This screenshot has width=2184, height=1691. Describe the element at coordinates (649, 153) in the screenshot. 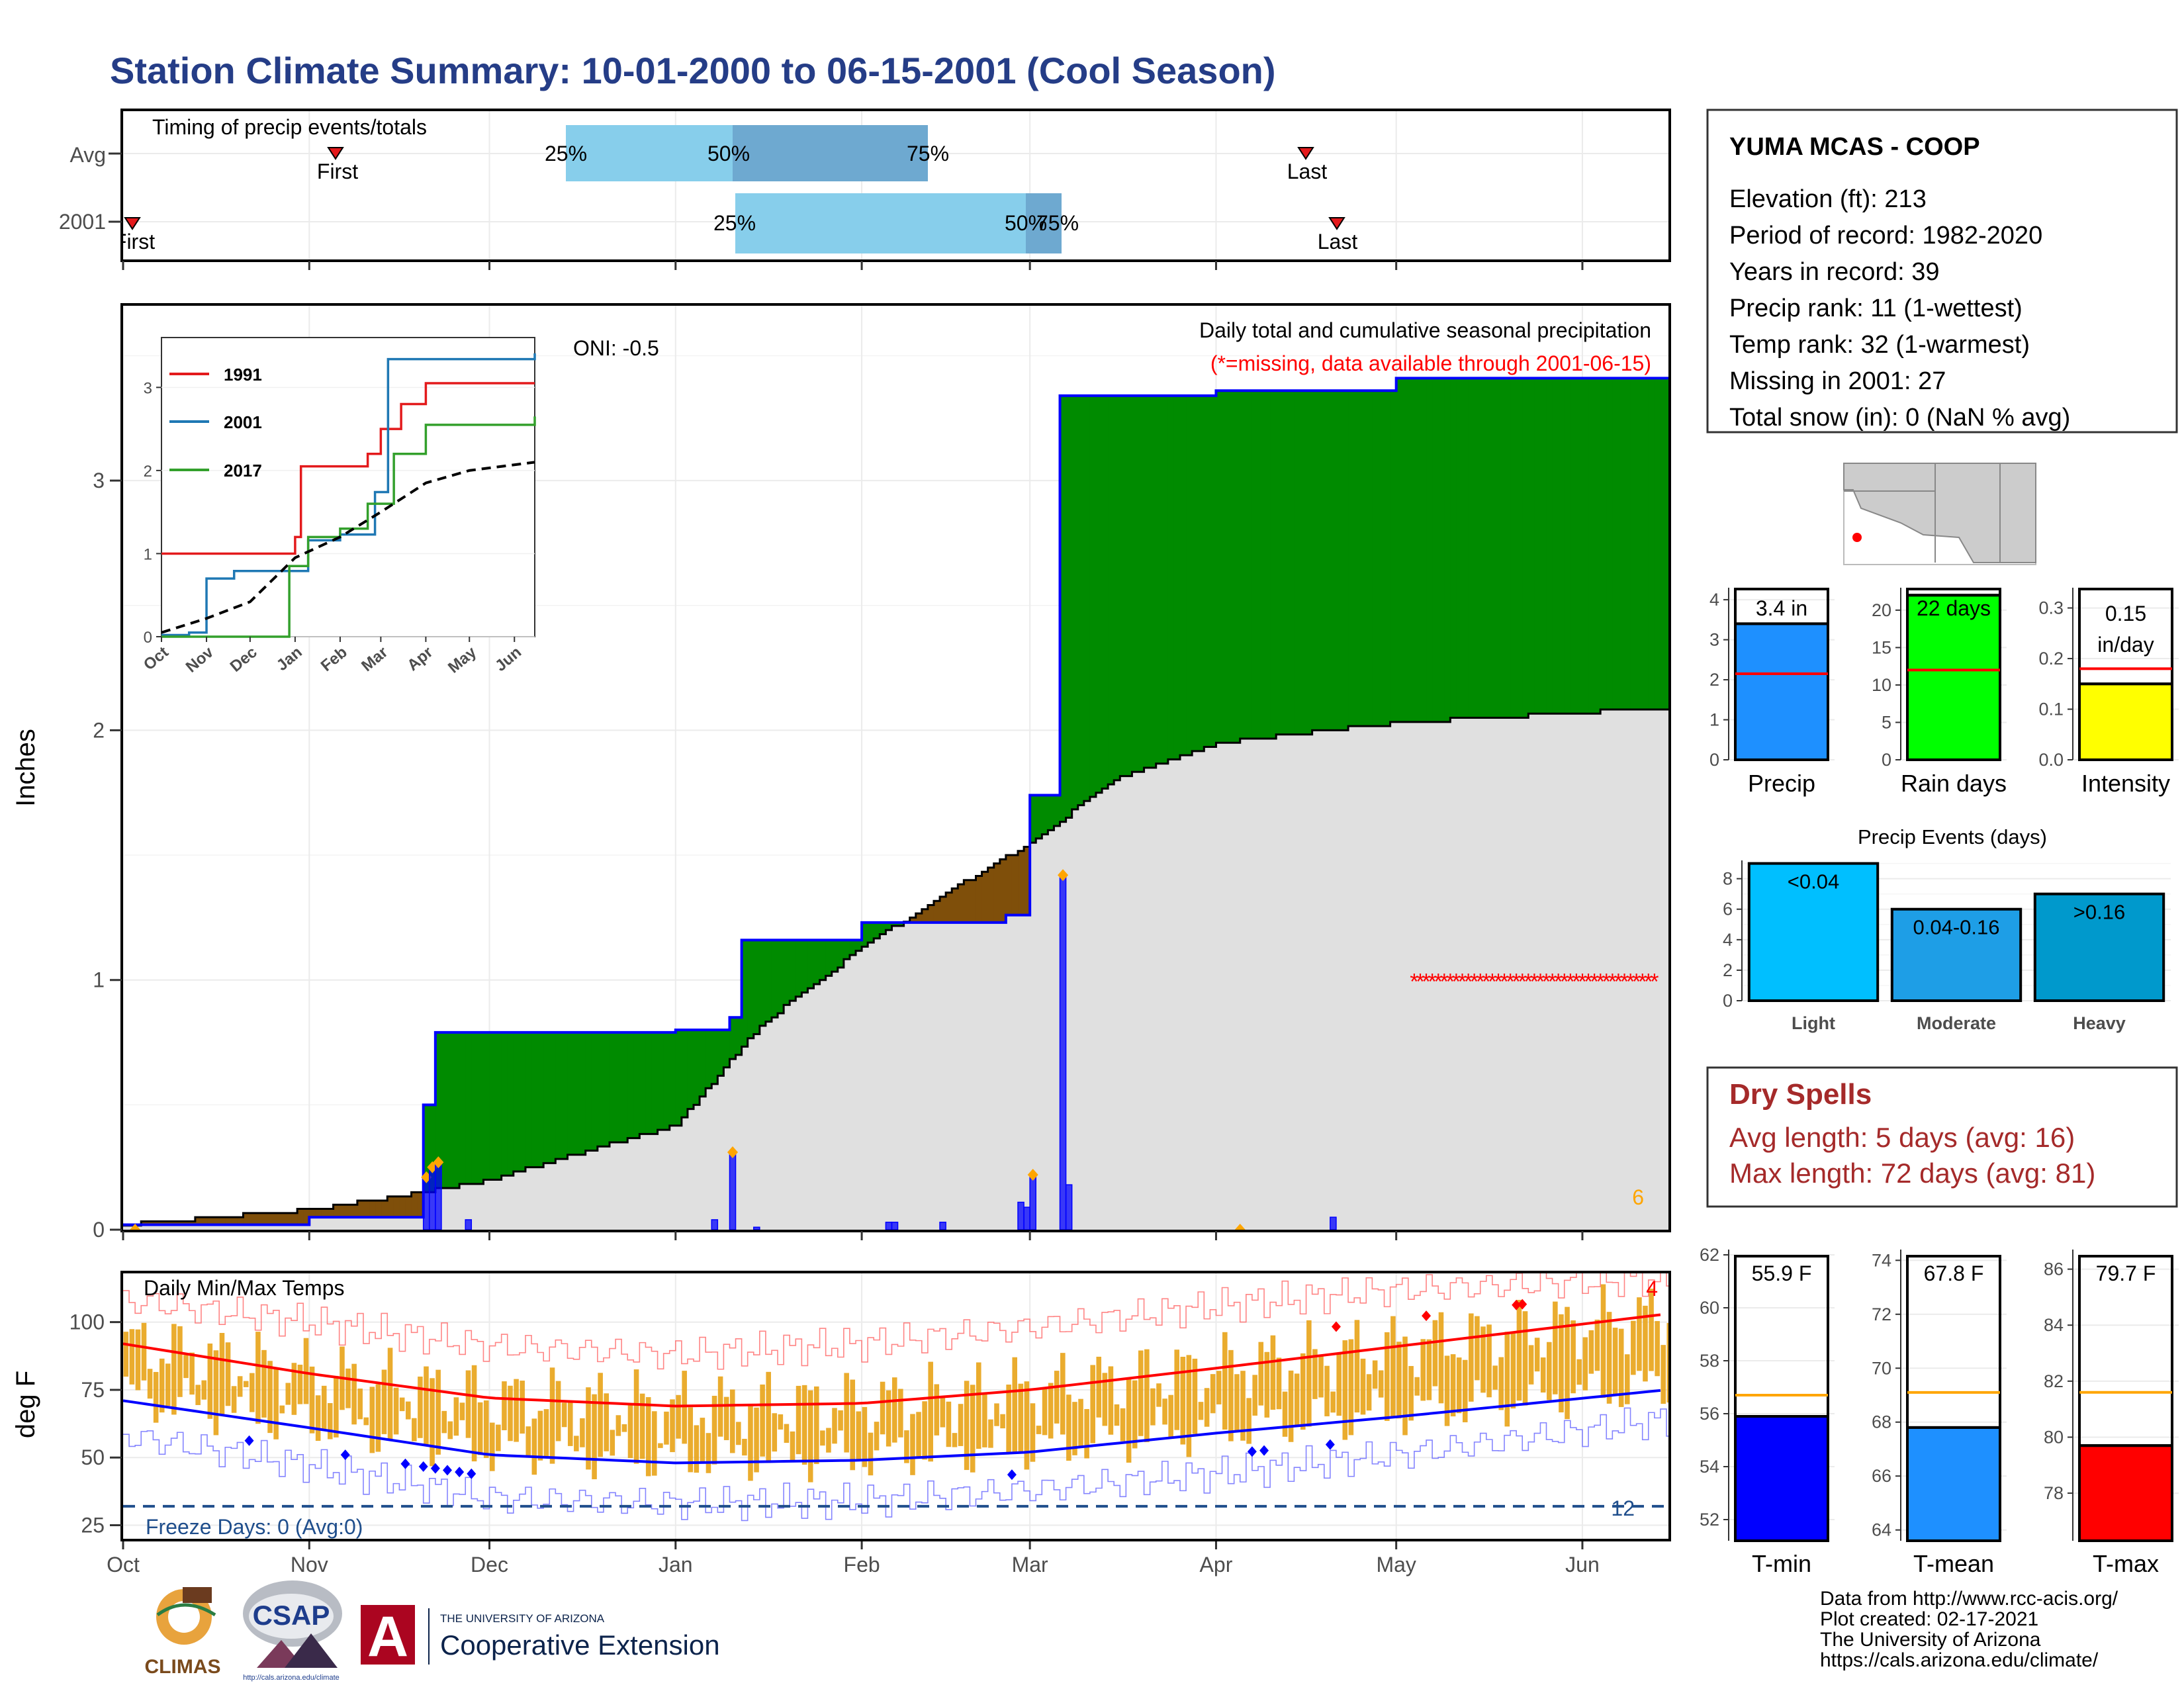

I see `avg-q25-q50-bar` at that location.